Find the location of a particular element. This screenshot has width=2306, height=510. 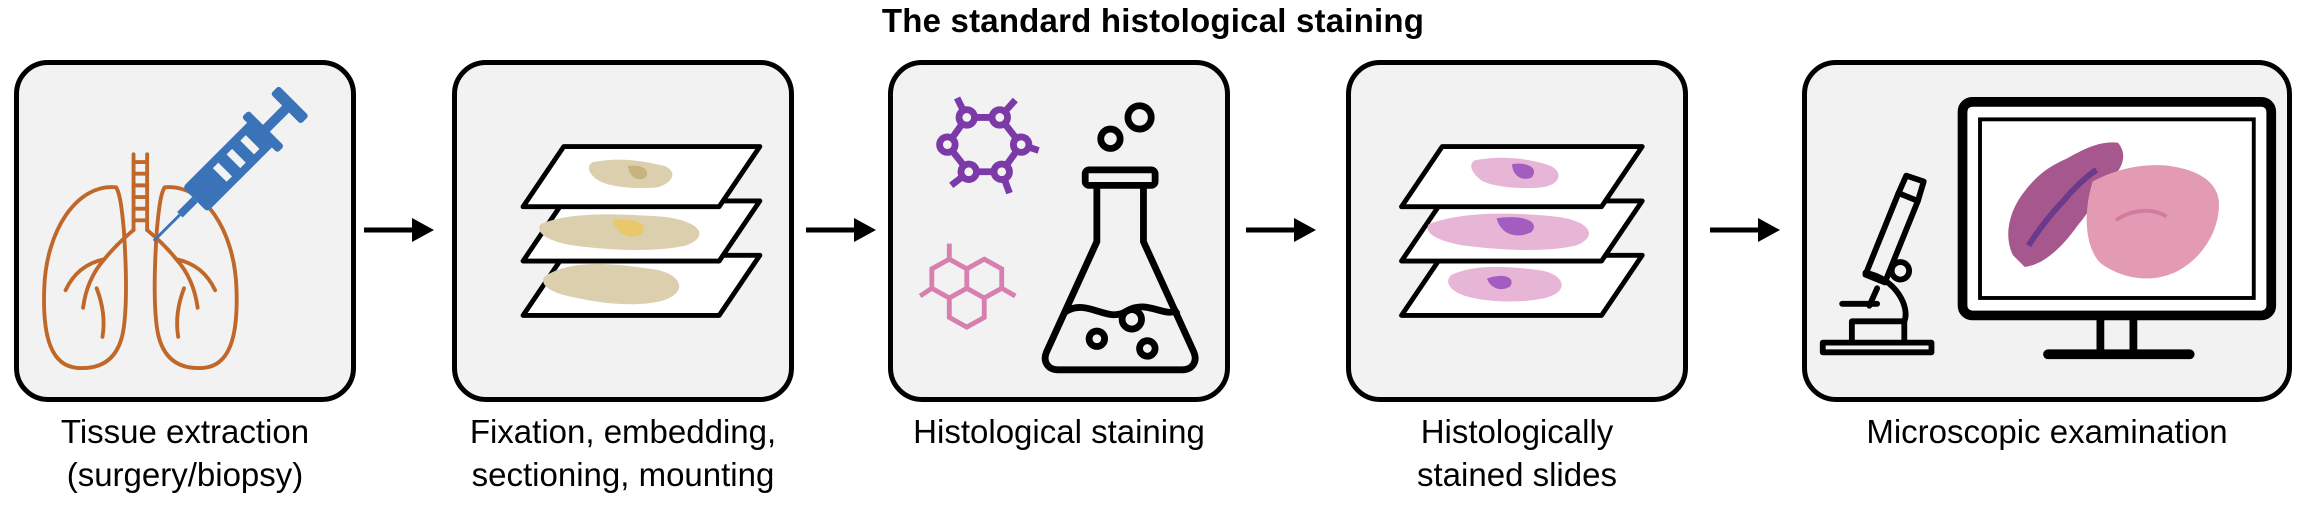

stage-label-line: Fixation, embedding, is located at coordinates (623, 431).